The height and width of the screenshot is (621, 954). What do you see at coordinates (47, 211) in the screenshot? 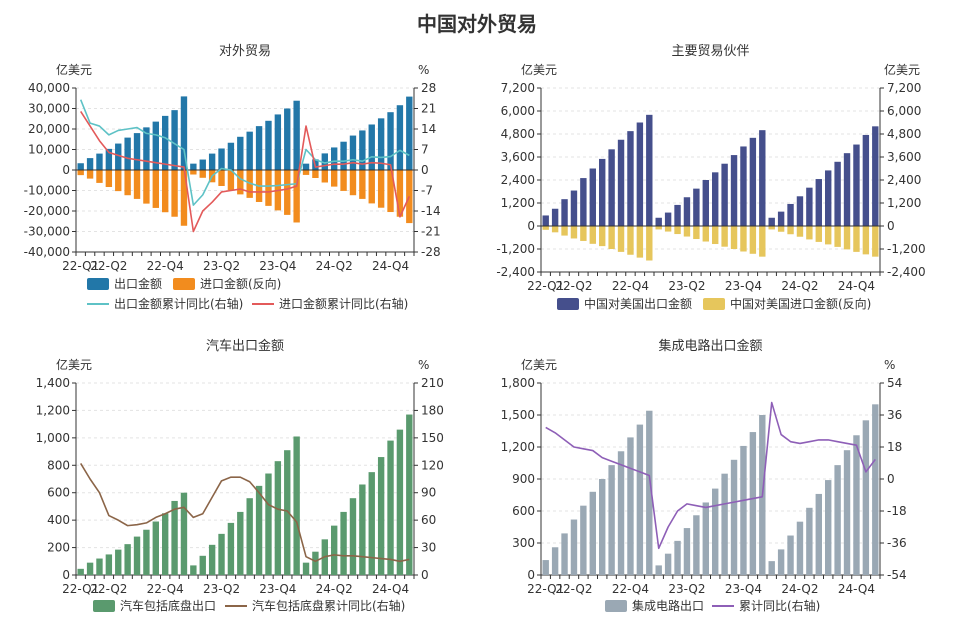
I see `y-tick-label: -20,000` at bounding box center [47, 211].